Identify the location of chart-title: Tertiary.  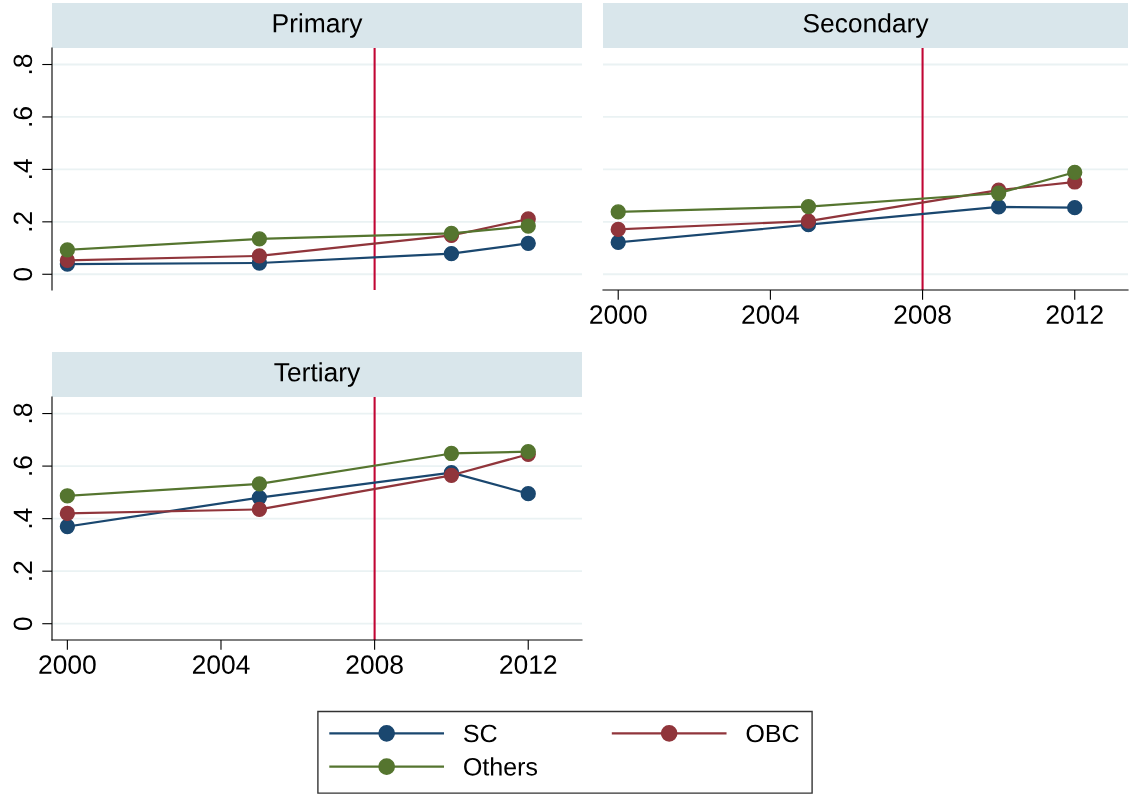
(317, 374).